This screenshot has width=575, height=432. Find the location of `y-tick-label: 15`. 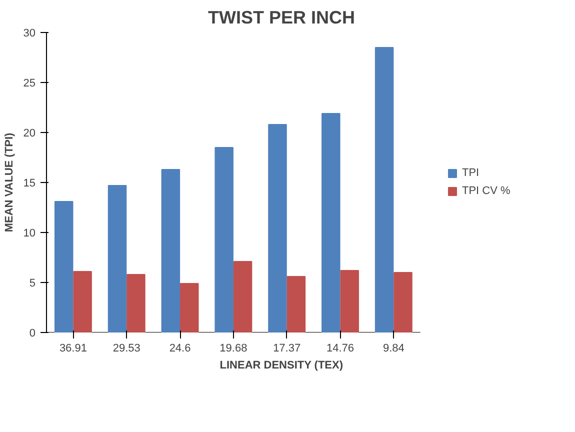

y-tick-label: 15 is located at coordinates (29, 184).